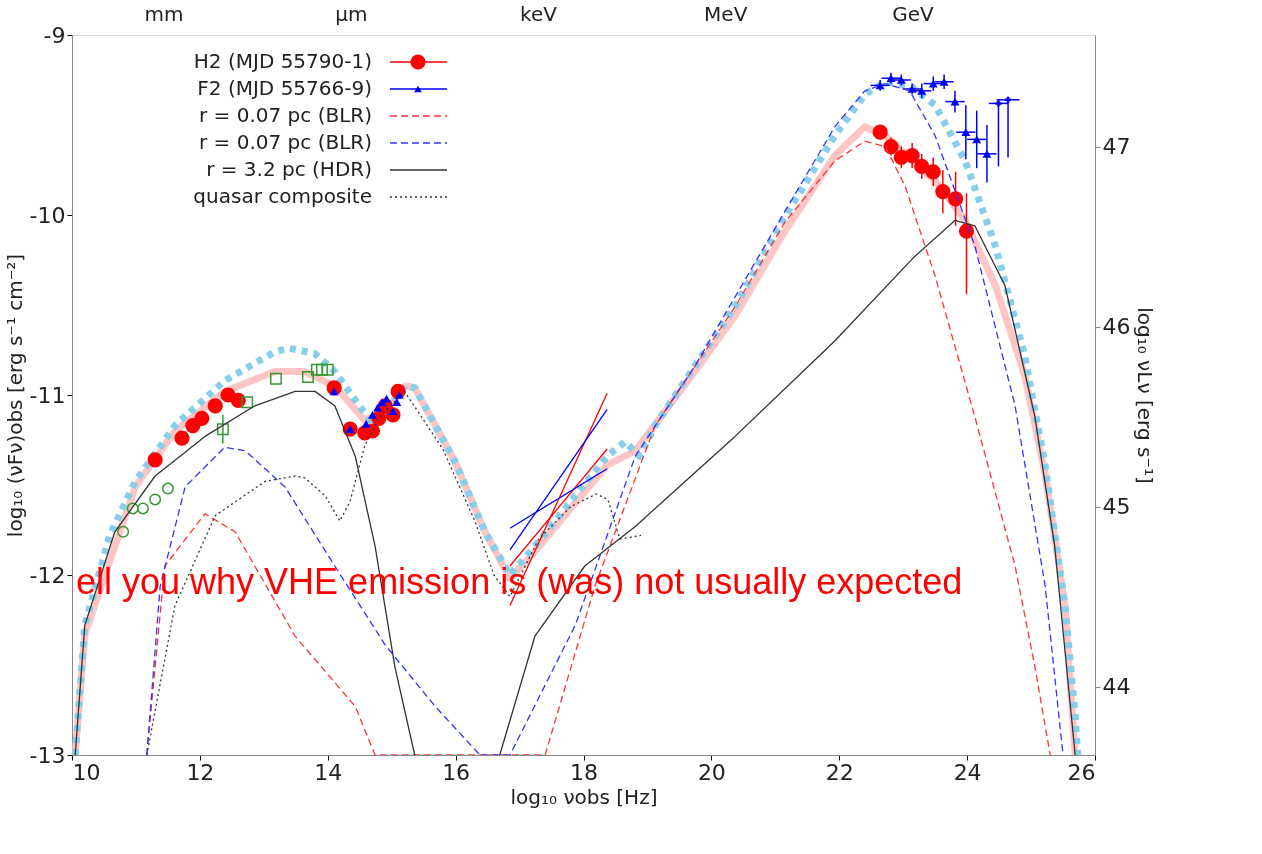 This screenshot has width=1262, height=854. Describe the element at coordinates (726, 14) in the screenshot. I see `text: MeV` at that location.